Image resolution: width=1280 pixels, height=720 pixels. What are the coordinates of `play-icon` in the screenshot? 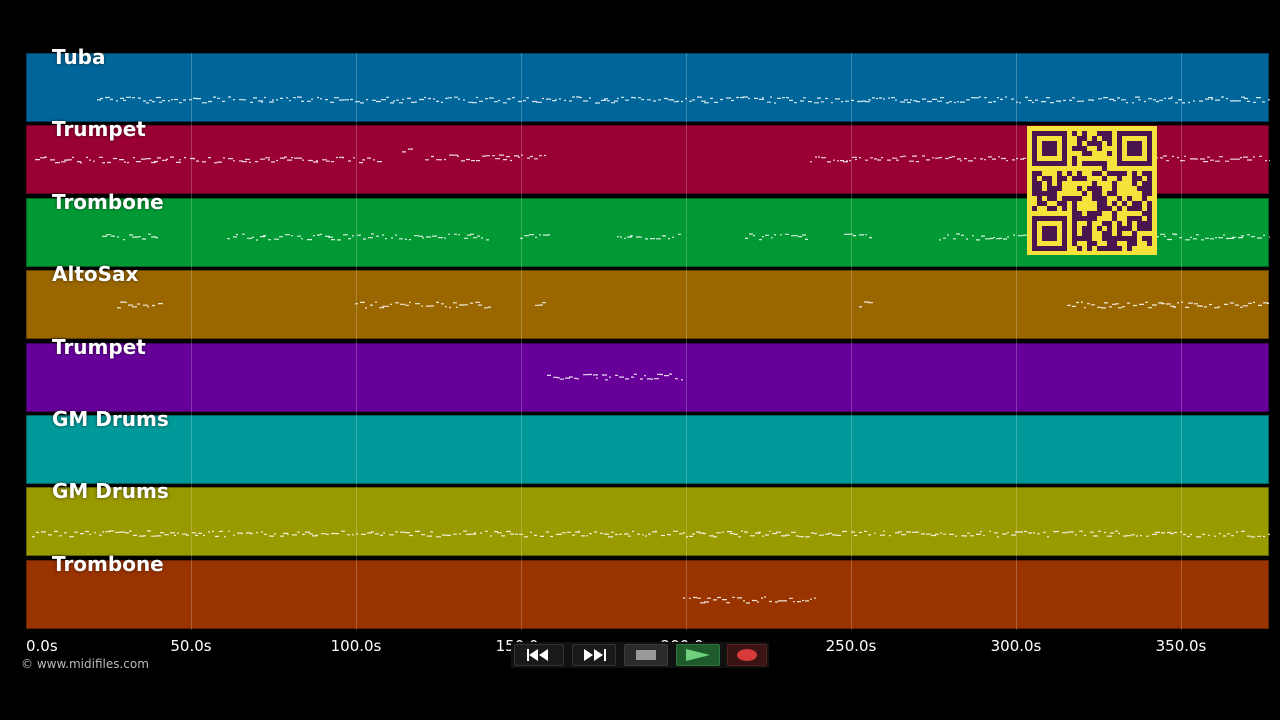 It's located at (698, 655).